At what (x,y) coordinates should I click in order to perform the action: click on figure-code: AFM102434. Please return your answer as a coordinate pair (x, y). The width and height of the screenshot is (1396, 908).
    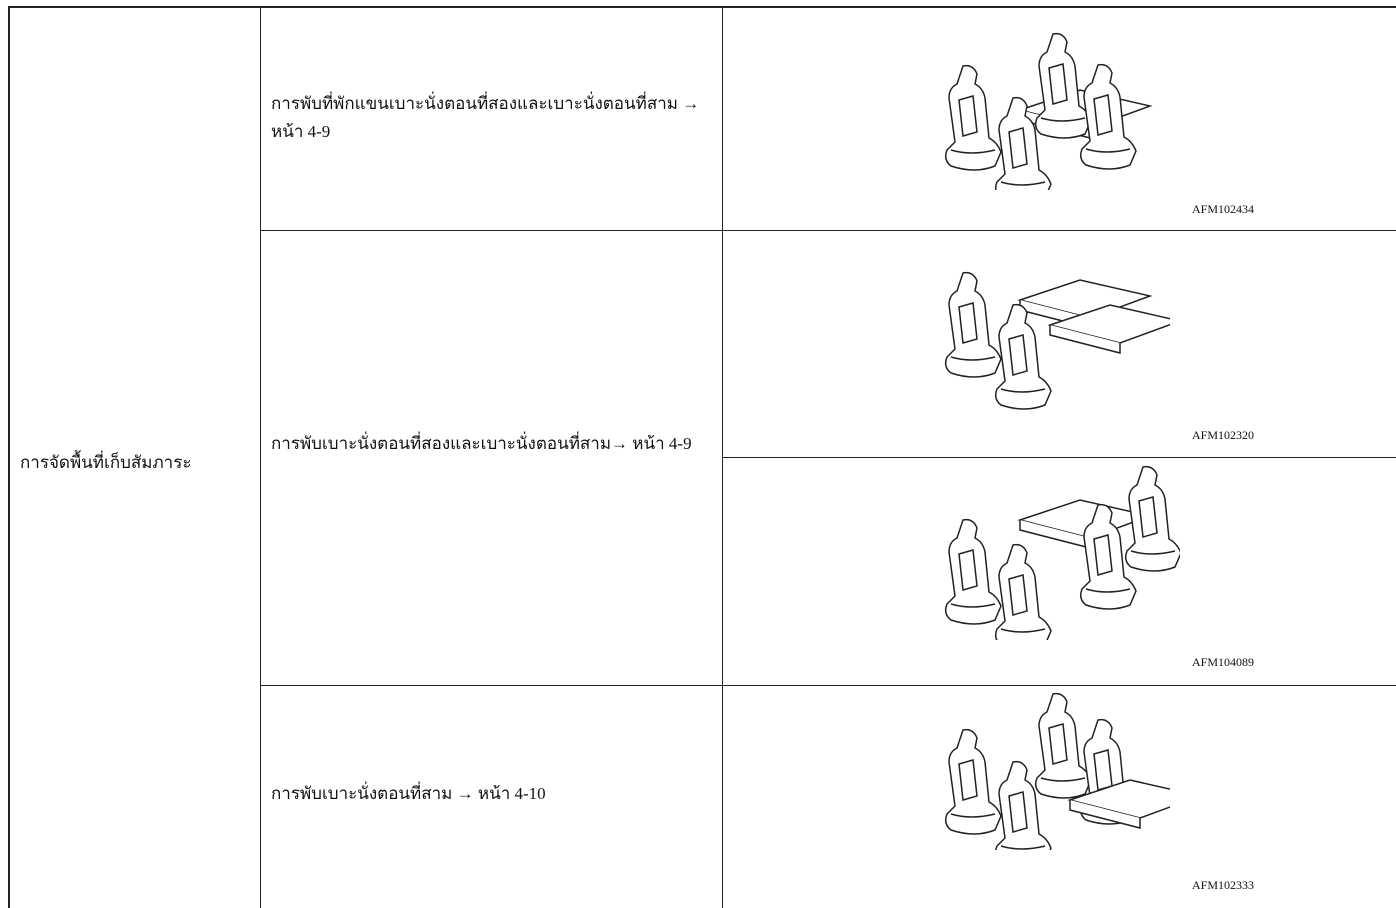
    Looking at the image, I should click on (1223, 209).